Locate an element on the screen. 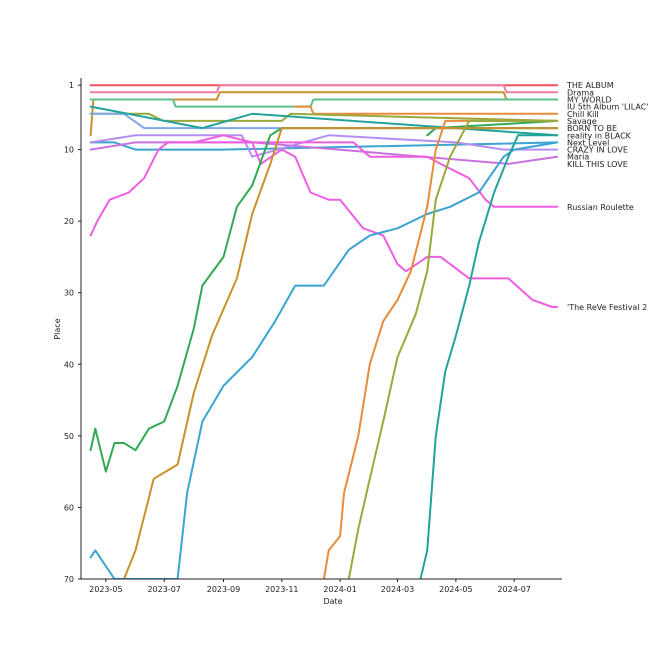 The width and height of the screenshot is (650, 650). x-axis-label: Date is located at coordinates (332, 601).